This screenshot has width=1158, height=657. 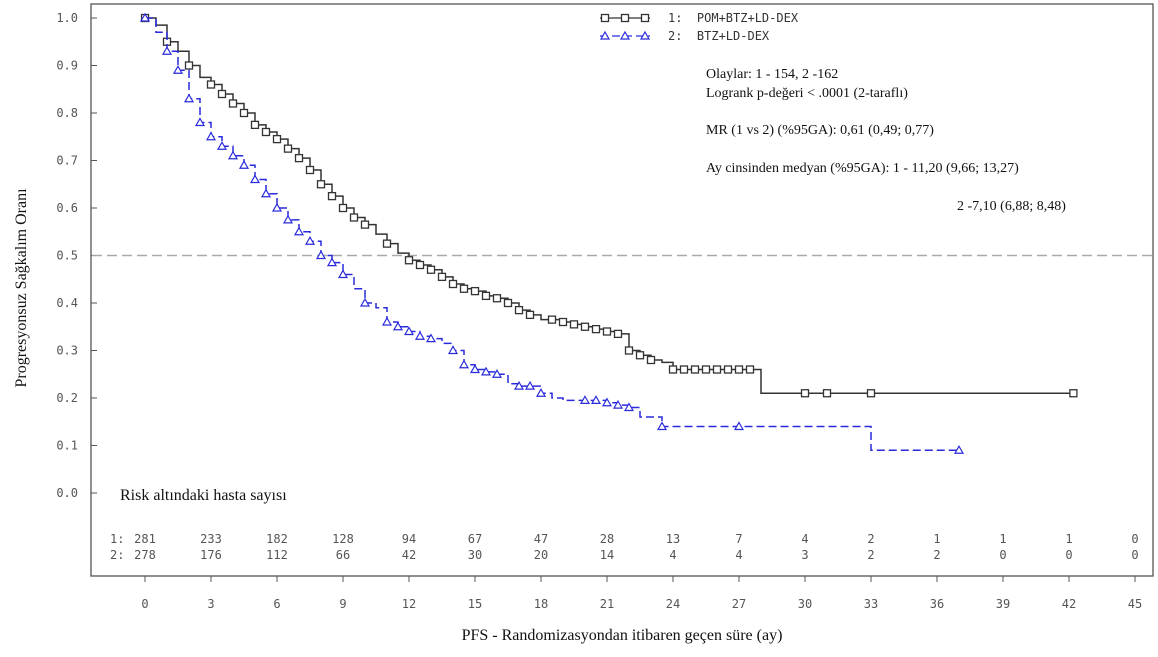 I want to click on stats-annotation: Logrank p-değeri < .0001 (2-taraflı), so click(x=807, y=93).